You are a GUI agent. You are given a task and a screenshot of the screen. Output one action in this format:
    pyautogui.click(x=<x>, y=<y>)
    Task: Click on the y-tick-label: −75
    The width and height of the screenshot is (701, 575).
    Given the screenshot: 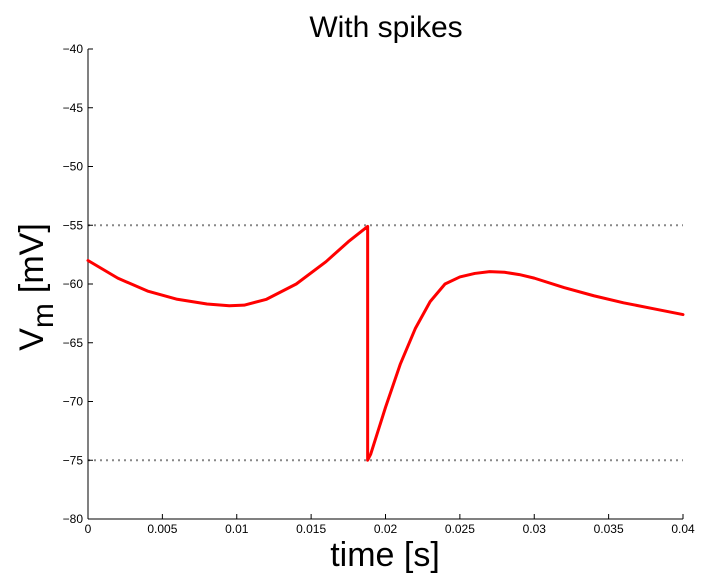 What is the action you would take?
    pyautogui.click(x=73, y=460)
    